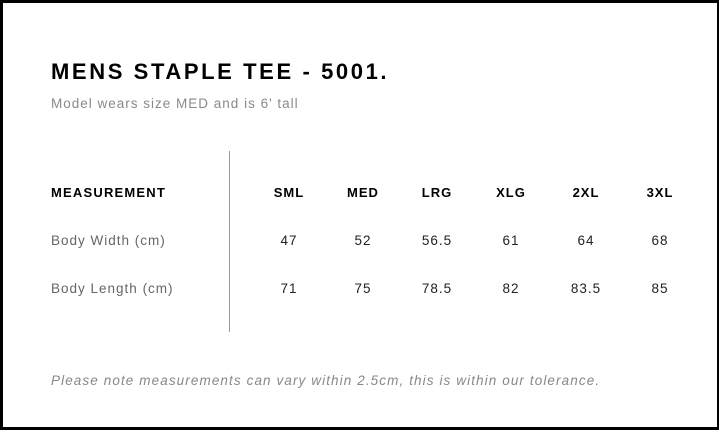  I want to click on table-header-row: MEASUREMENT SML MED LRG XLG 2XL 3XL, so click(361, 195).